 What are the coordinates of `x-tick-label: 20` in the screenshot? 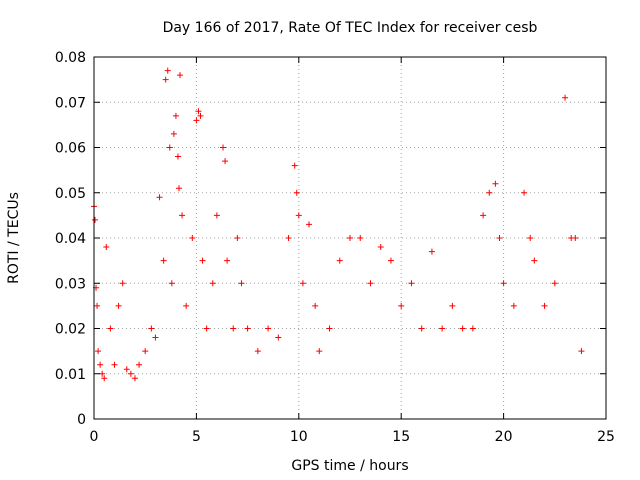 It's located at (504, 437).